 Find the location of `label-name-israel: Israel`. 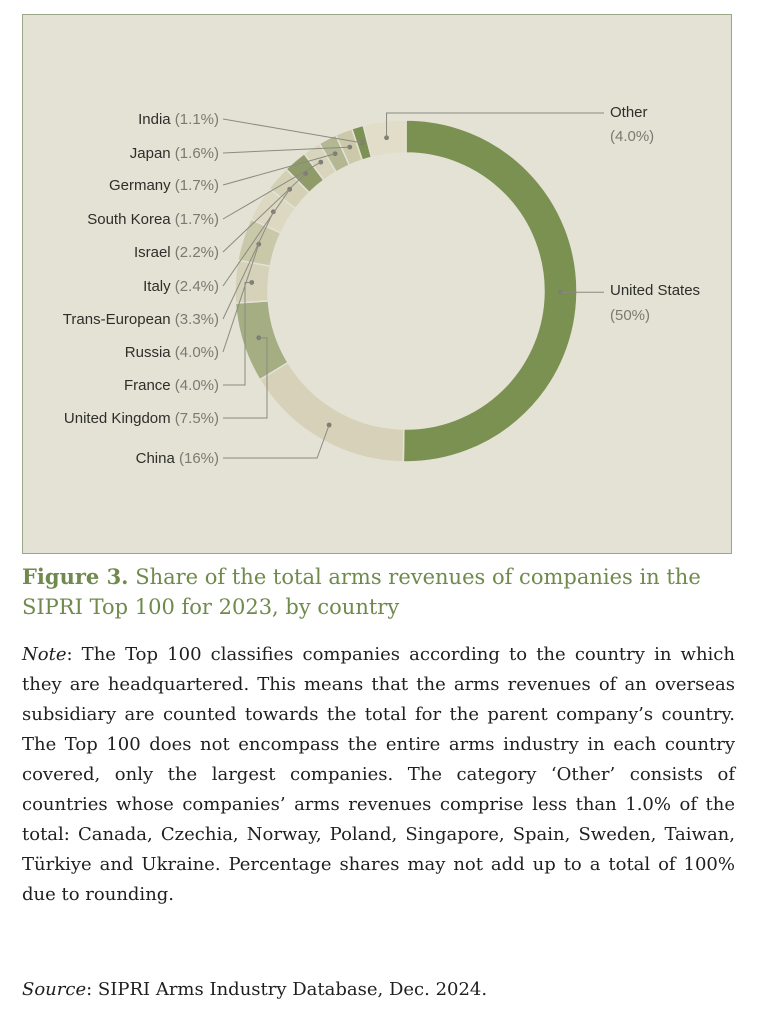

label-name-israel: Israel is located at coordinates (152, 252).